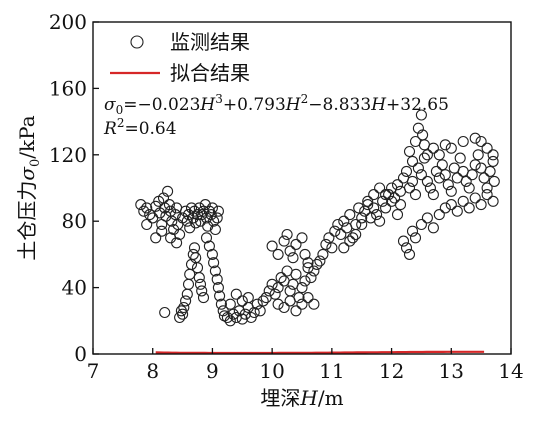 This screenshot has height=421, width=546. What do you see at coordinates (180, 57) in the screenshot?
I see `legend: 监测结果 拟合结果` at bounding box center [180, 57].